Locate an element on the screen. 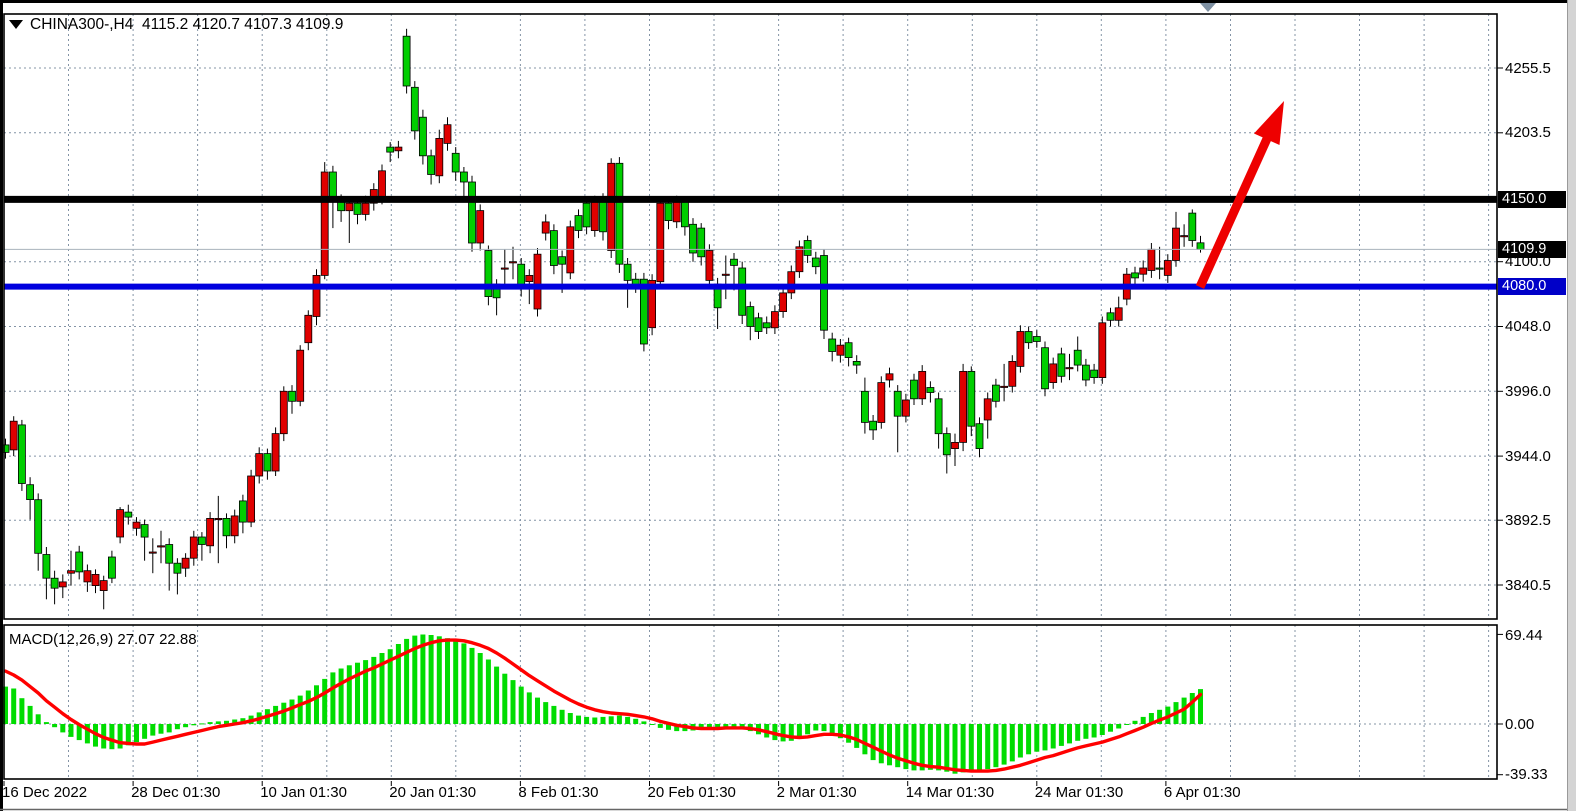 The width and height of the screenshot is (1576, 811). symbol-dropdown-icon is located at coordinates (16, 24).